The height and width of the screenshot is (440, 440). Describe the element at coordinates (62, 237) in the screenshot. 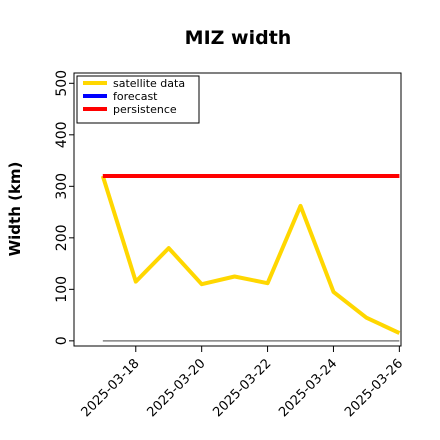

I see `y-tick-label: 200` at that location.